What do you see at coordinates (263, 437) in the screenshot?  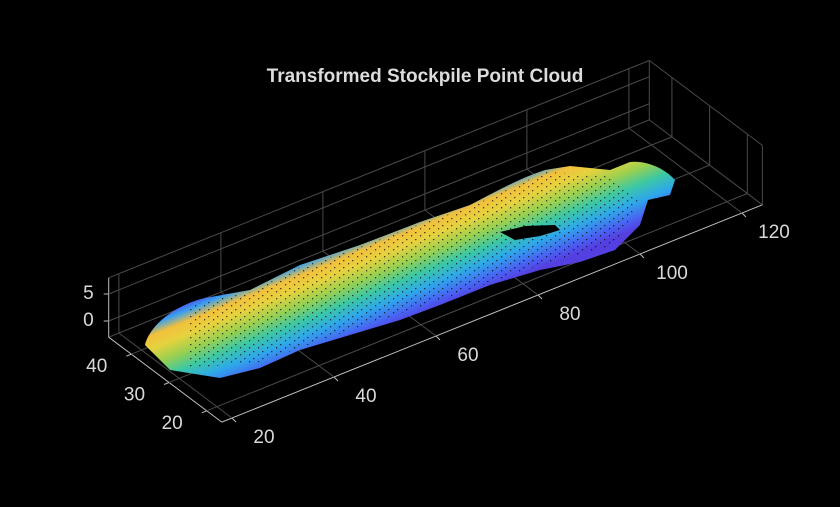 I see `x-tick-label: 20` at bounding box center [263, 437].